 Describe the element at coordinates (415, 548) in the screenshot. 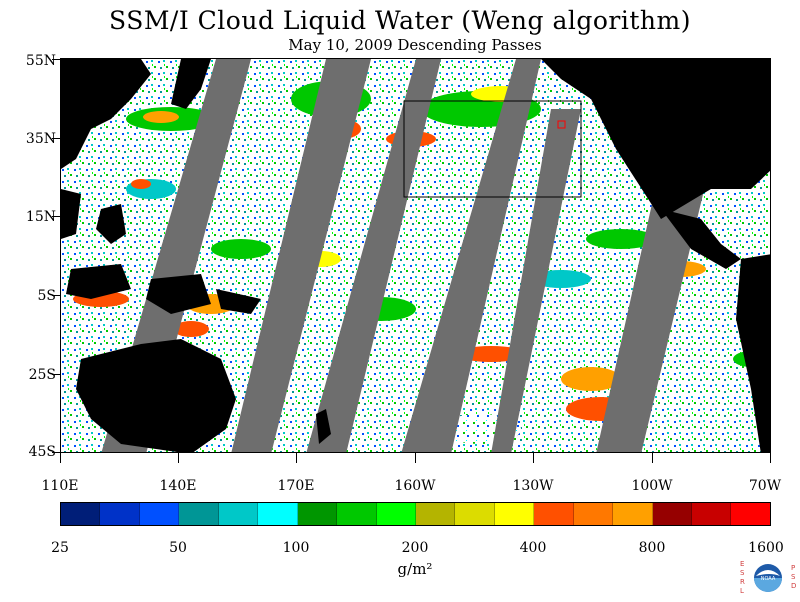

I see `colorbar-label: 200` at that location.